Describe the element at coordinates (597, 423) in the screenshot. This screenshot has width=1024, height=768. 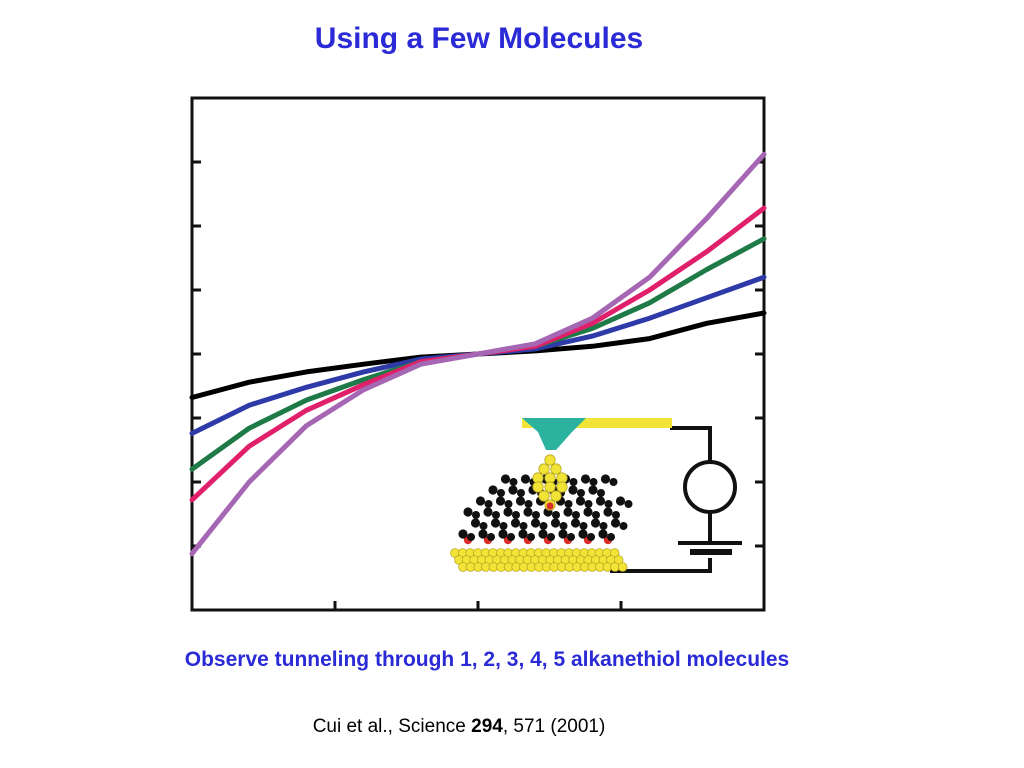
I see `tip-lead` at that location.